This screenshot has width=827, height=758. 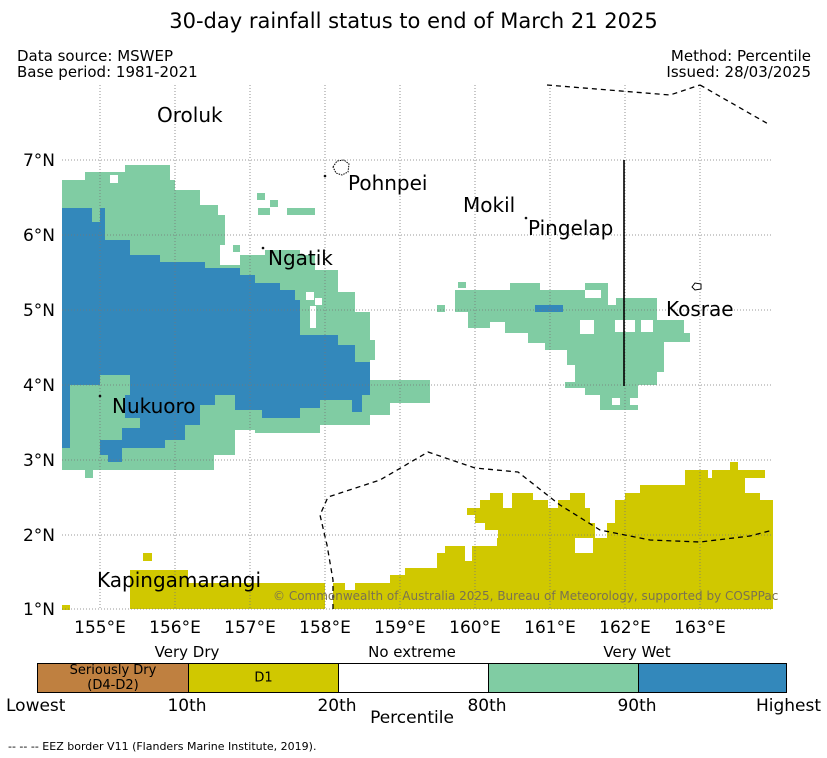 I want to click on legend-colorbar: Seriously Dry (D4-D2) D1, so click(x=412, y=678).